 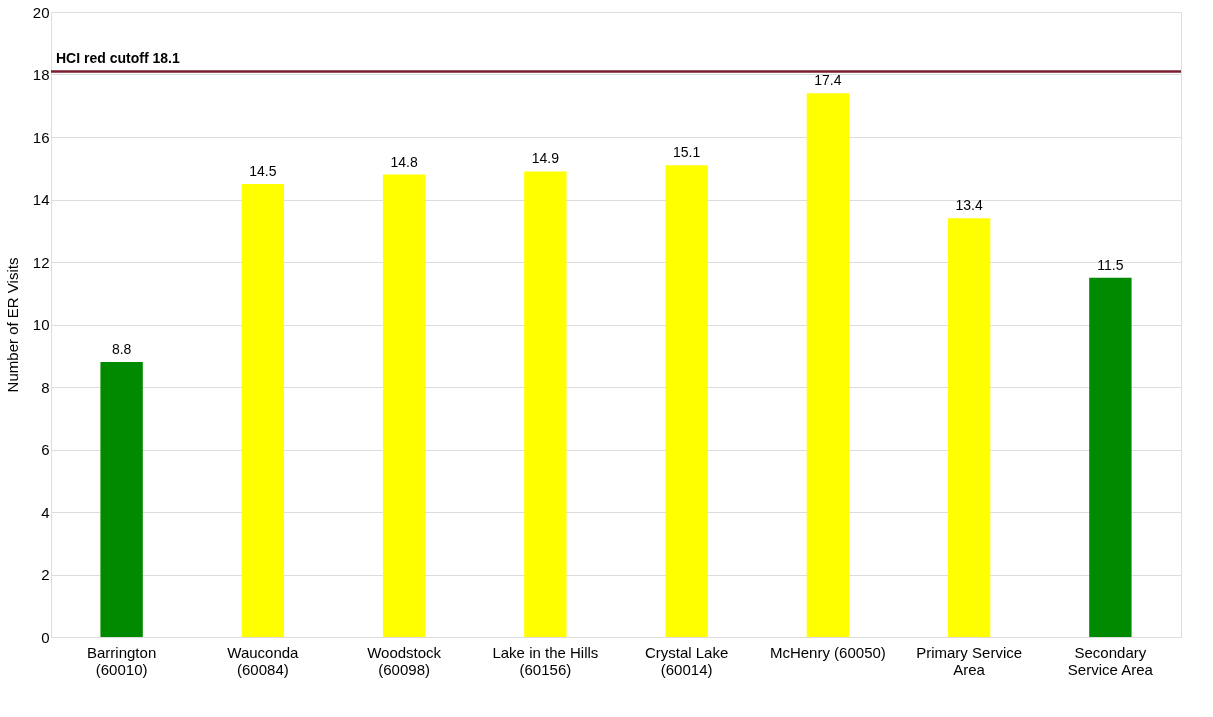 I want to click on y-tick-label: 0, so click(x=45, y=637).